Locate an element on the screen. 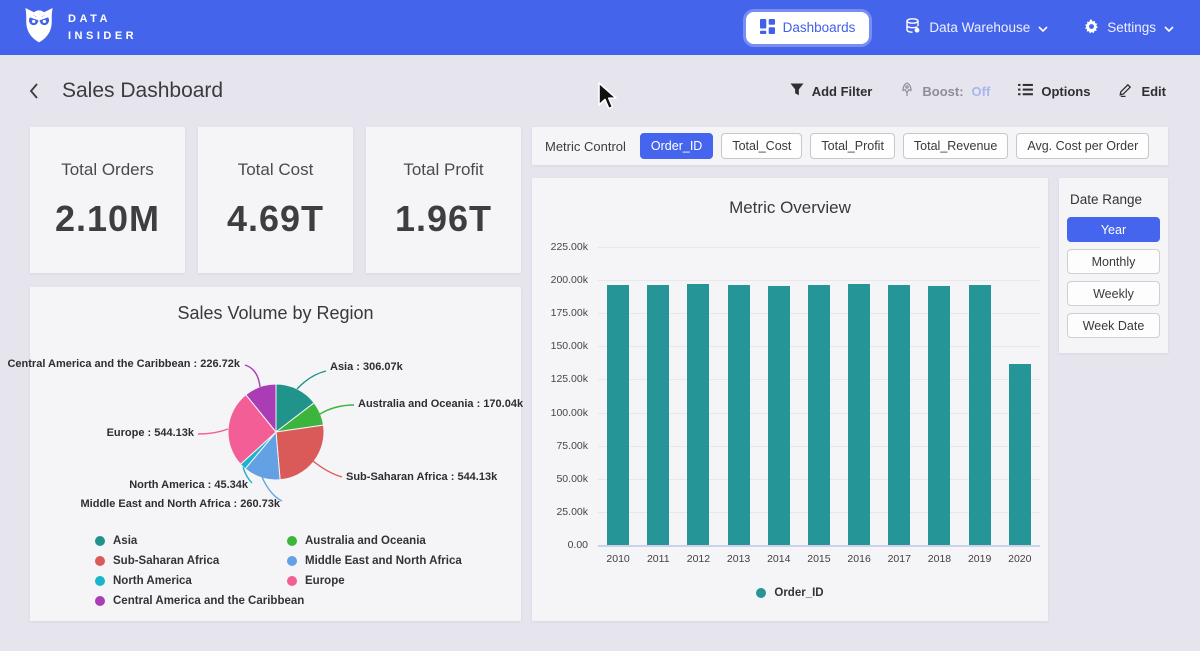 Image resolution: width=1200 pixels, height=651 pixels. y-axis-tick: 0.00 is located at coordinates (577, 545).